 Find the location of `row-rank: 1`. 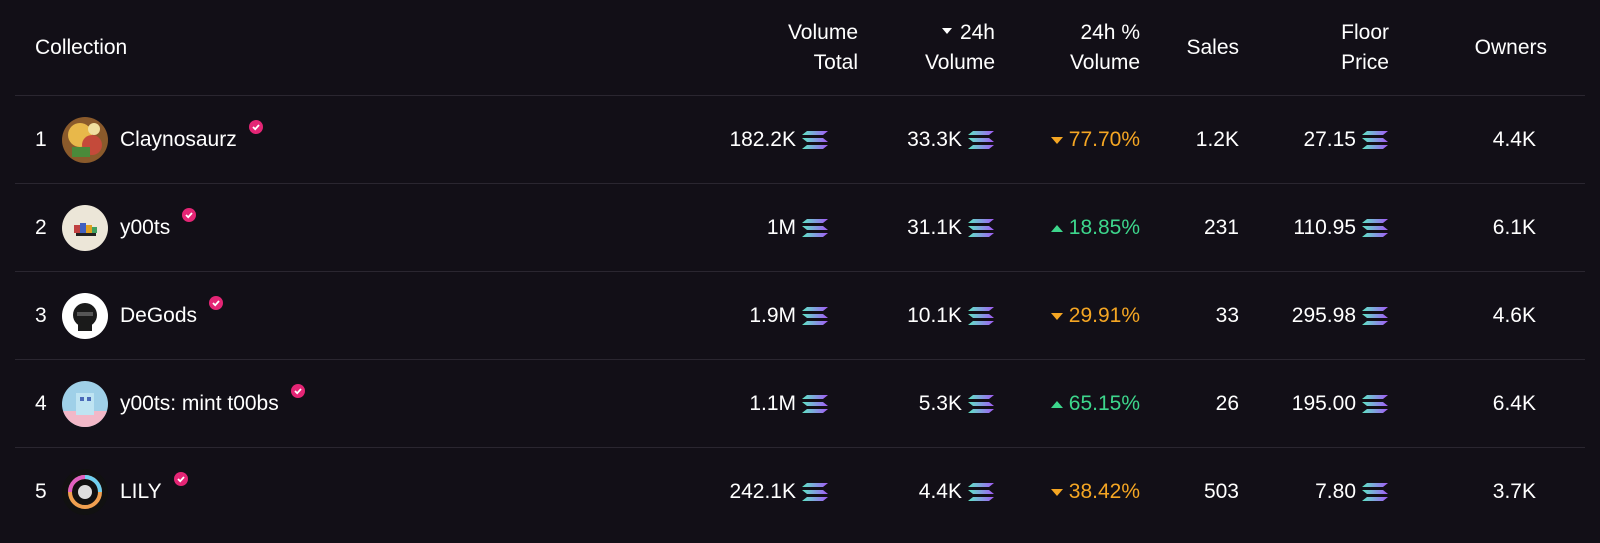

row-rank: 1 is located at coordinates (45, 140).